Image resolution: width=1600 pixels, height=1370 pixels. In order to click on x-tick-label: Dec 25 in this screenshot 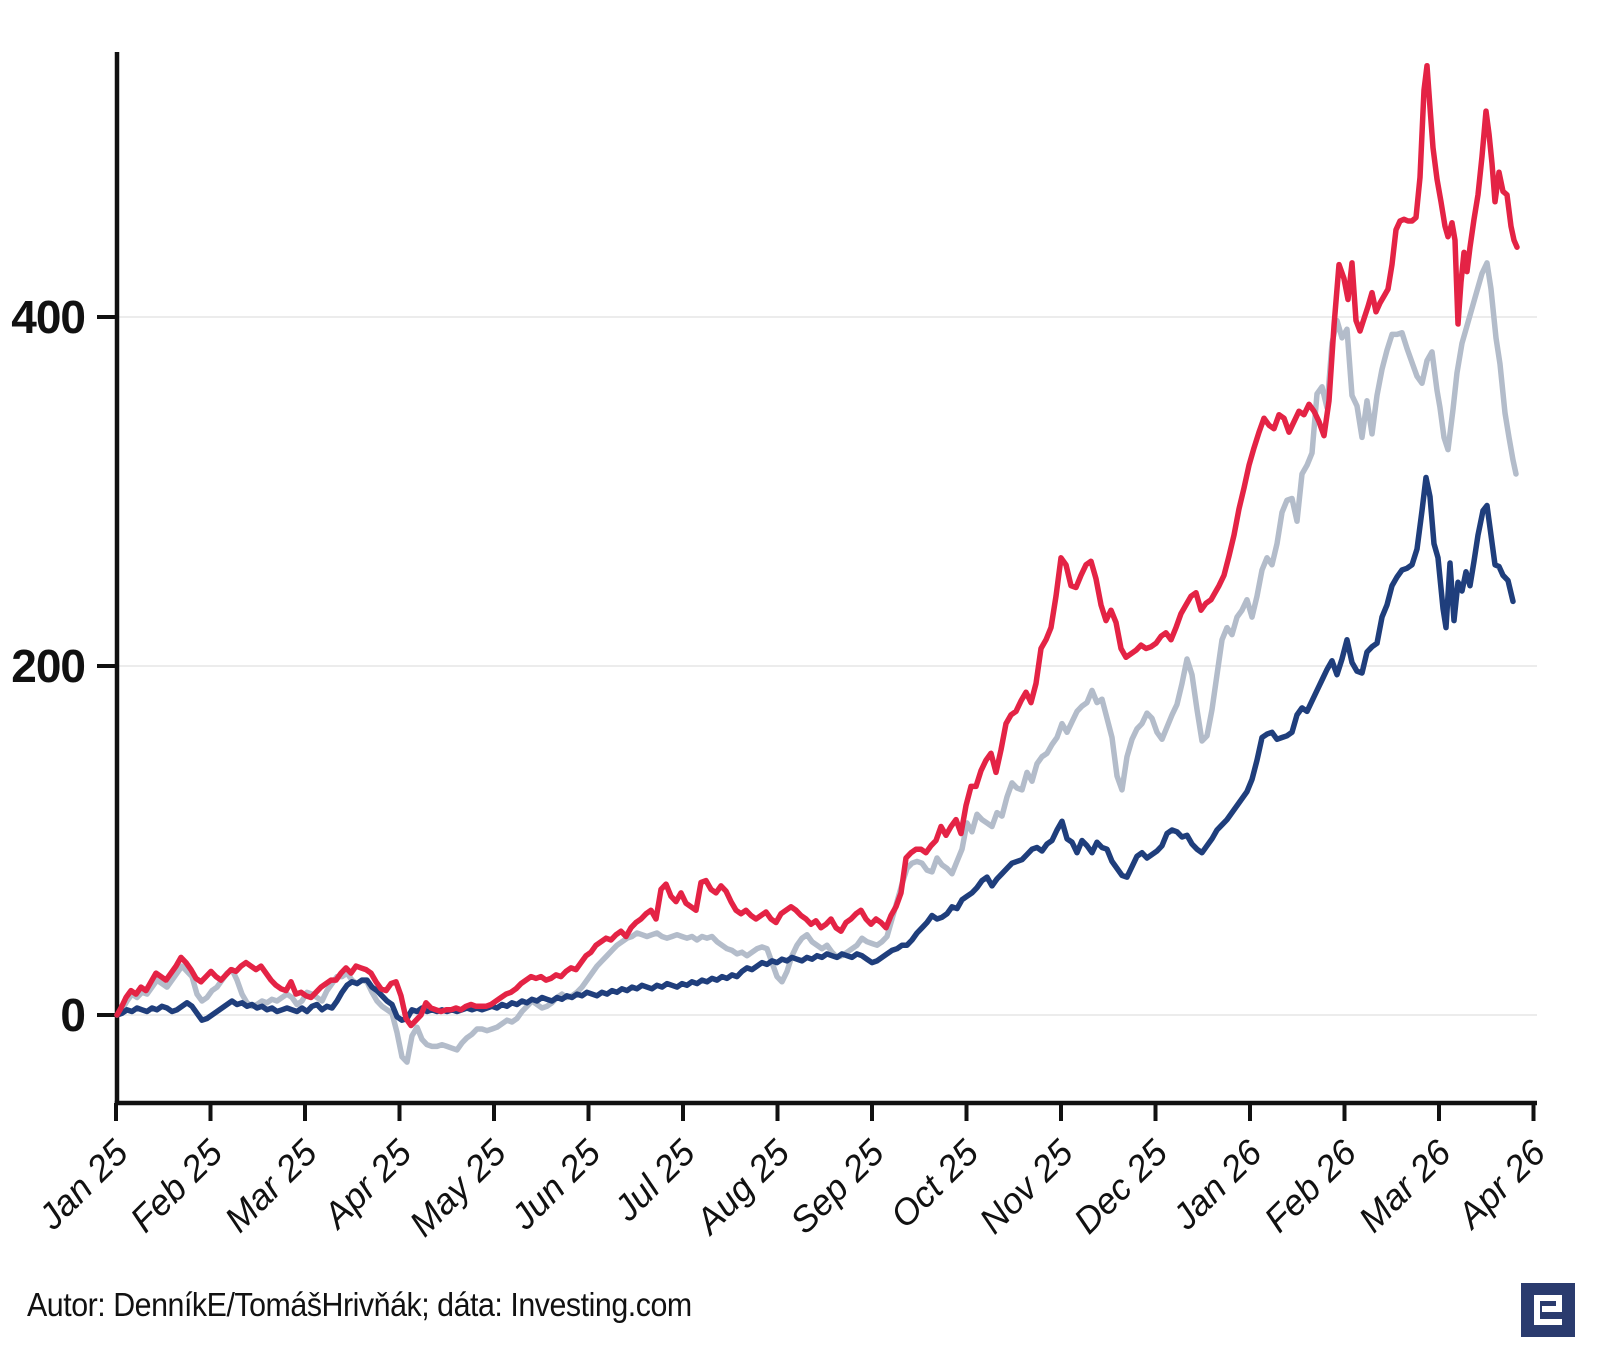, I will do `click(1121, 1186)`.